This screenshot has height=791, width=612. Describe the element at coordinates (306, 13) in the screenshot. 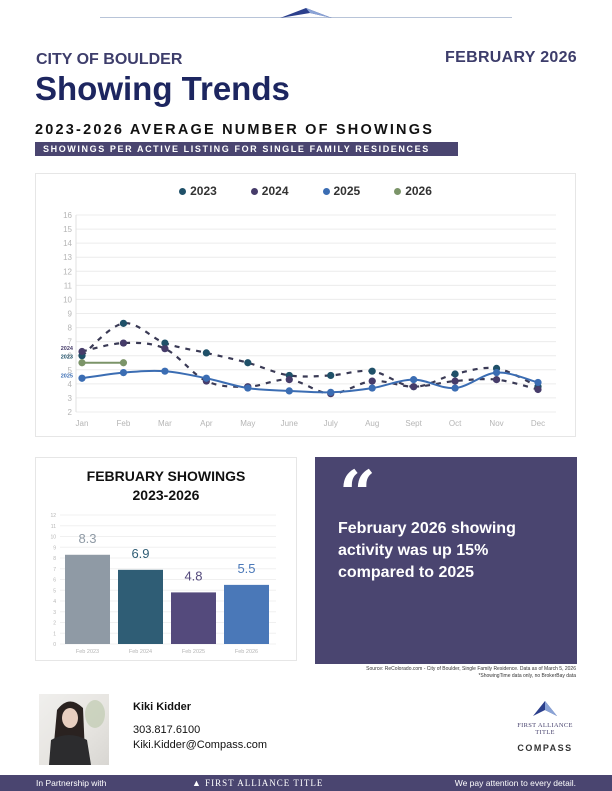

I see `peak-logo-icon` at that location.